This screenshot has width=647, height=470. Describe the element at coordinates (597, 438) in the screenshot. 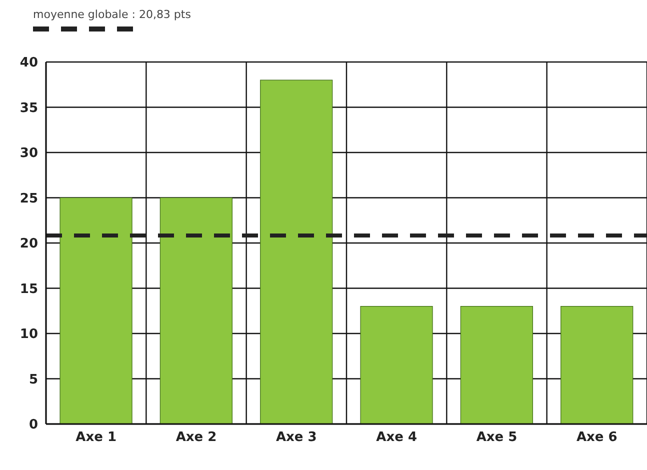

I see `x-tick-label: Axe 6` at that location.